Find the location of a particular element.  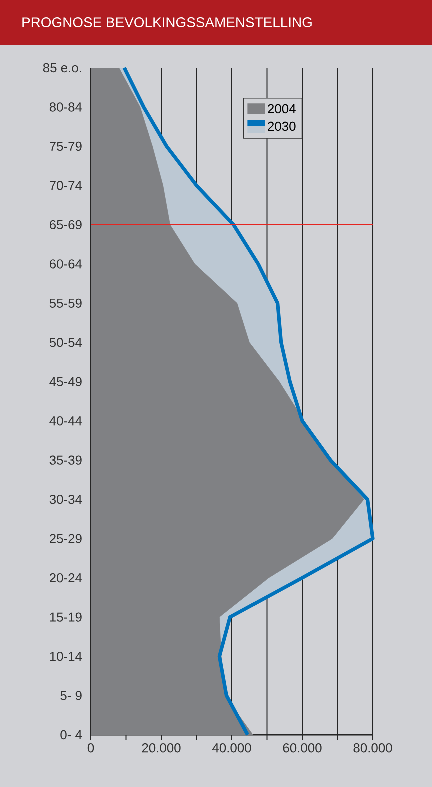

y-tick-label: 0- 4 is located at coordinates (71, 735).